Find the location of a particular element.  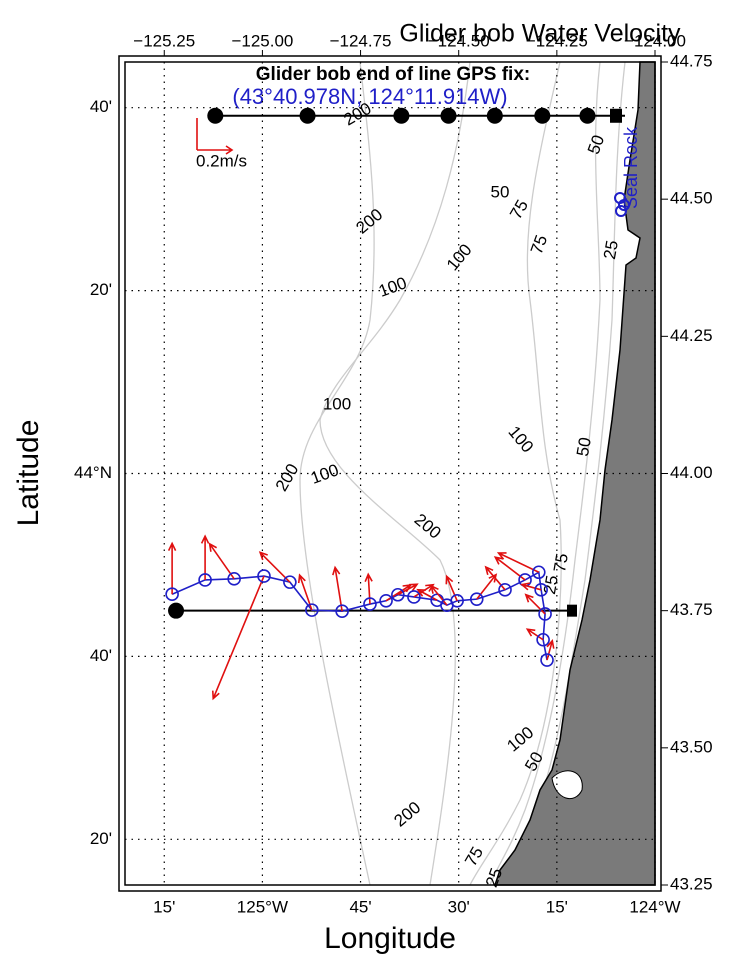

right-tick-label: 43.50 is located at coordinates (691, 746).